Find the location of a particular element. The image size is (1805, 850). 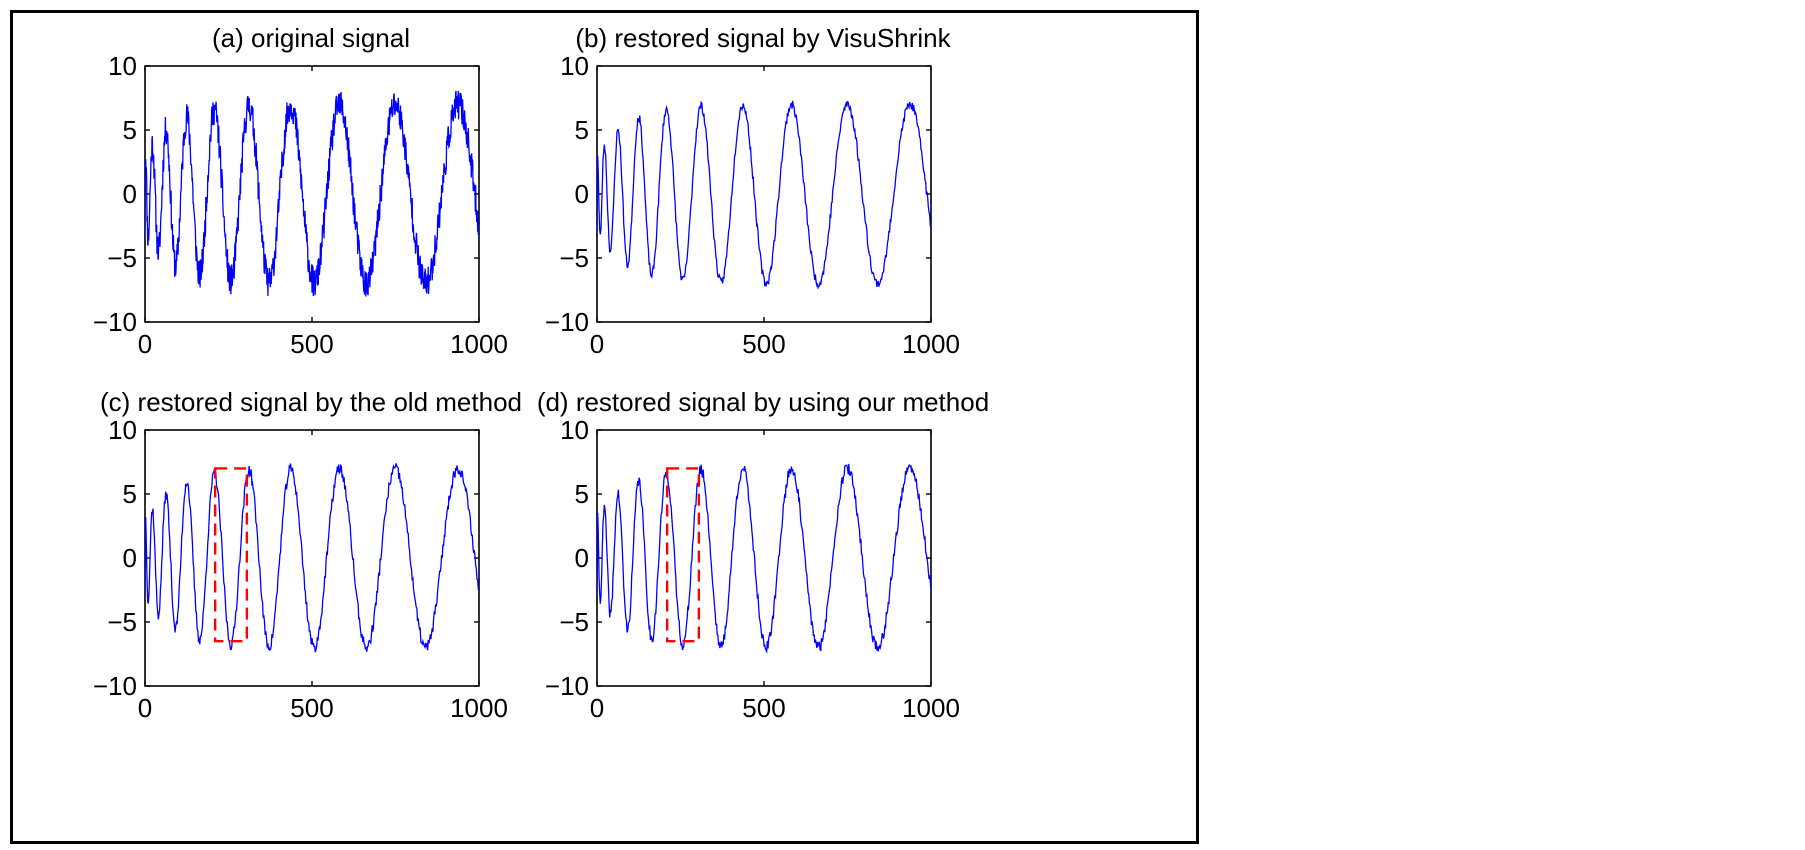

panel-d-highlight-box is located at coordinates (683, 555).